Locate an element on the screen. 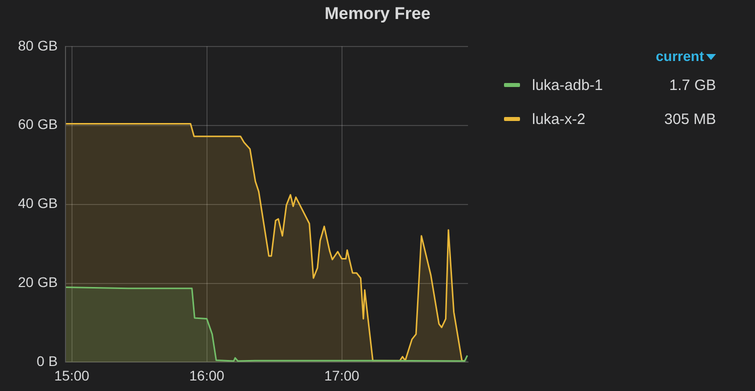 The image size is (755, 391). y-tick-label: 20 GB is located at coordinates (38, 282).